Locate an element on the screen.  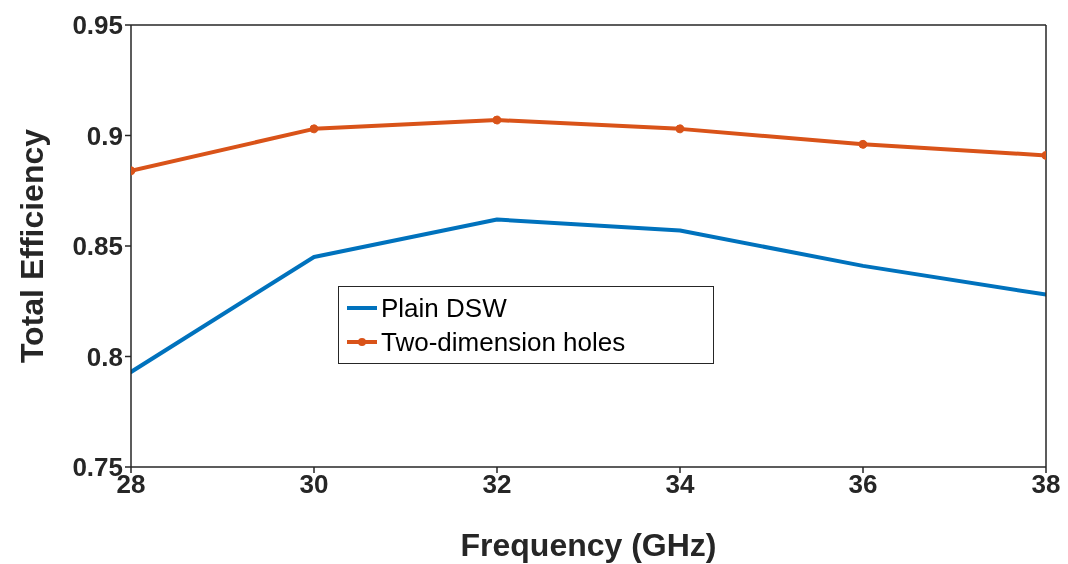
y-tick-label: 0.95 is located at coordinates (97, 25).